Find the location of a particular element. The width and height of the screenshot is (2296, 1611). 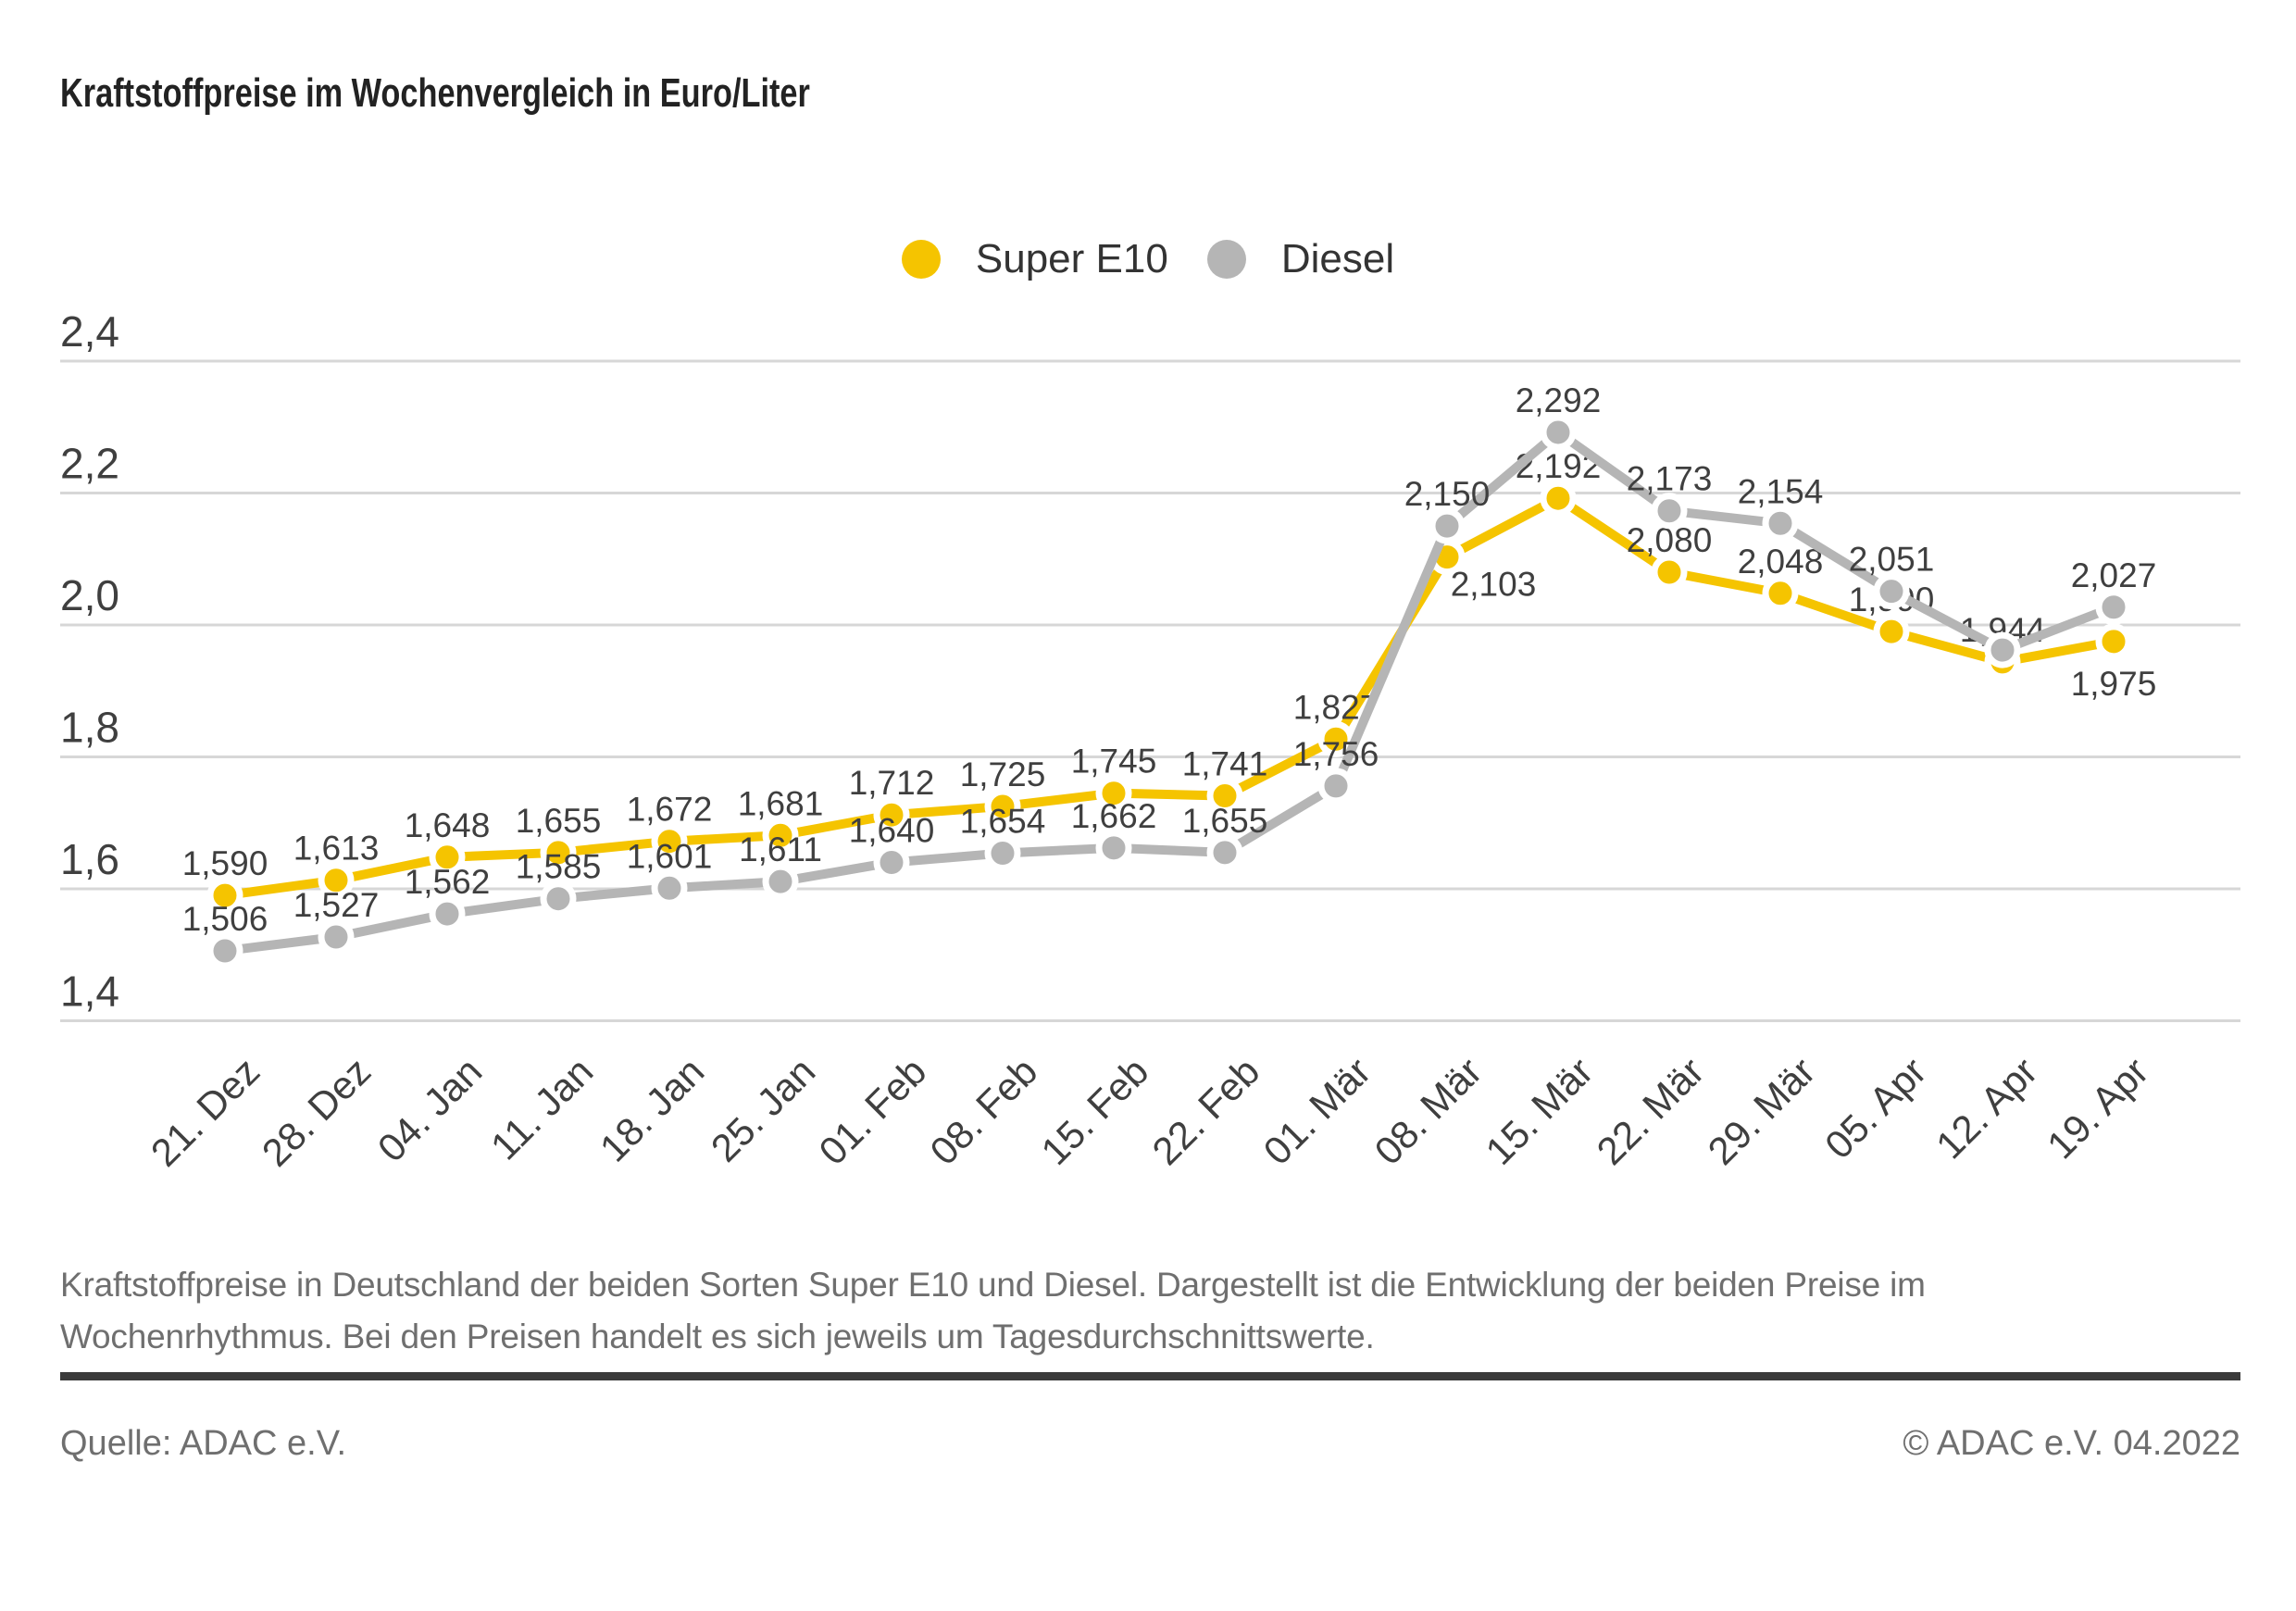

point-label-diesel: 1,527 is located at coordinates (336, 905).